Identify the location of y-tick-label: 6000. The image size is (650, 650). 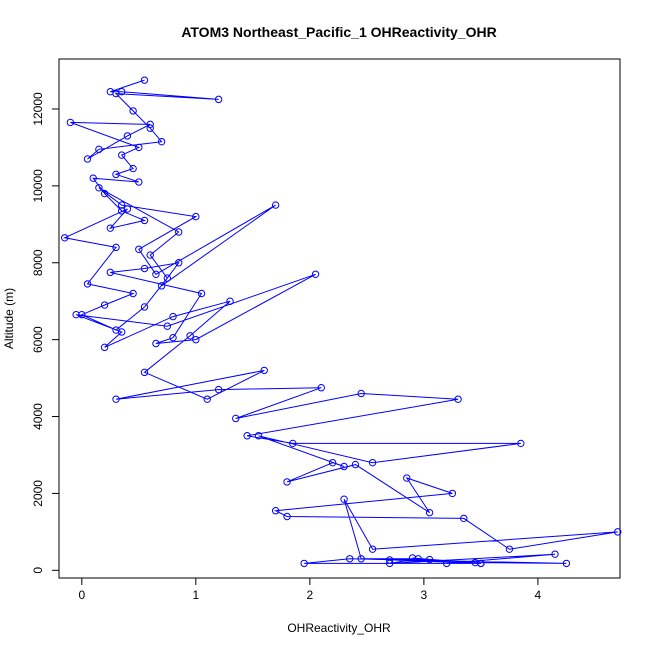
(38, 339).